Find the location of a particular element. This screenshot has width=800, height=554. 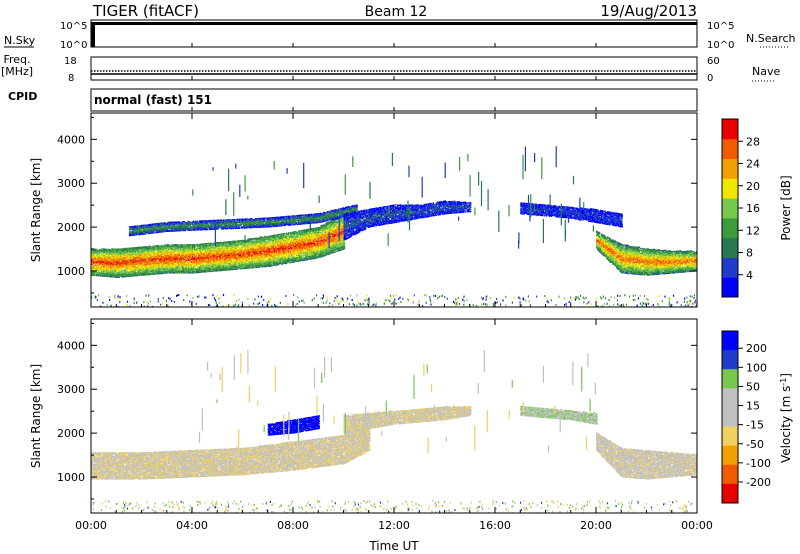

noise-strip: 10^5 10^0 10^5 10^0 is located at coordinates (397, 35).